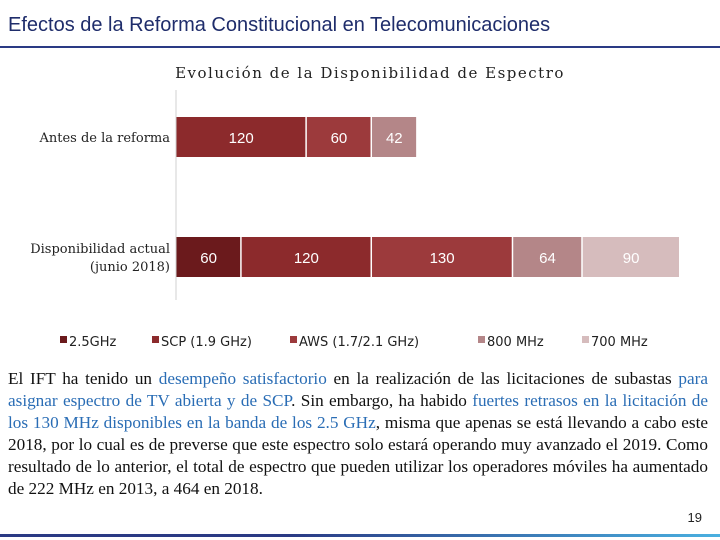  I want to click on highlight-text-1: desempeño satisfactorio, so click(242, 378).